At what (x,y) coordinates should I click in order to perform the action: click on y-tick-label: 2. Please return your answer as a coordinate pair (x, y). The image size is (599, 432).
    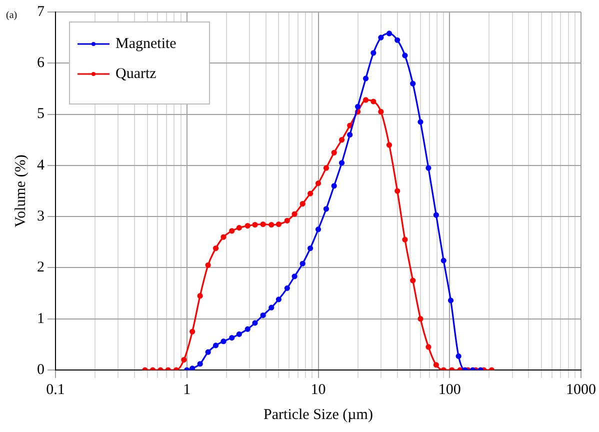
    Looking at the image, I should click on (40, 268).